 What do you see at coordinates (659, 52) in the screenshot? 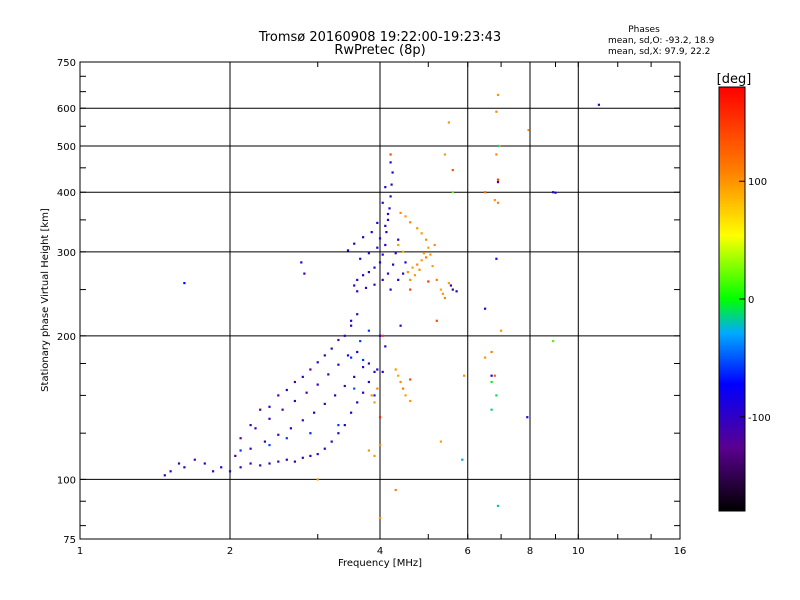
I see `stats-line-x: mean, sd,X: 97.9, 22.2` at bounding box center [659, 52].